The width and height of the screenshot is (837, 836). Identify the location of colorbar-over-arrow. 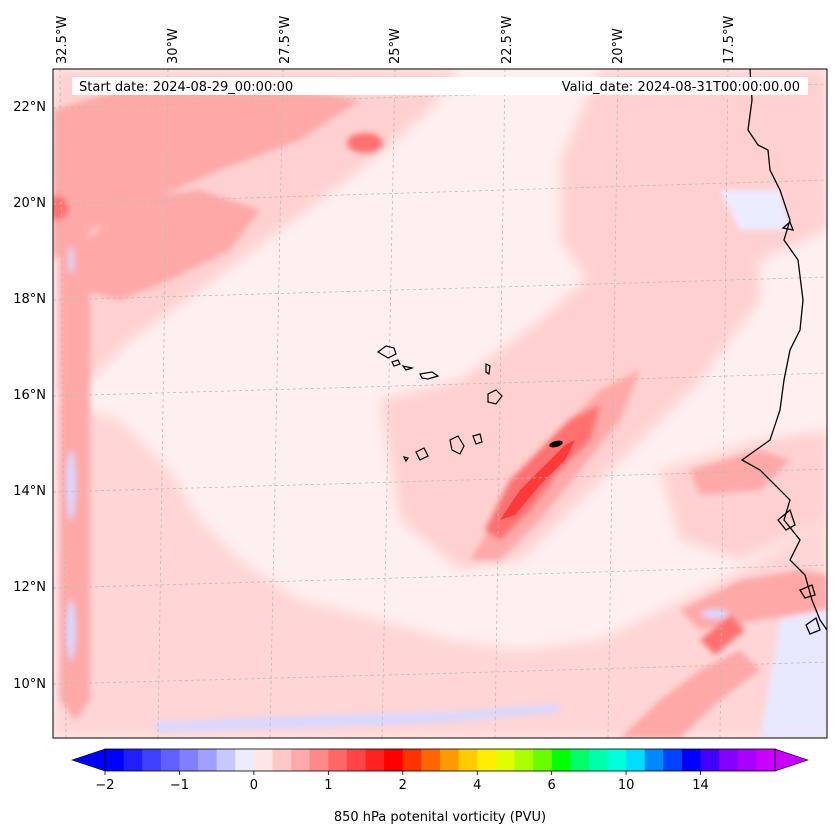
(791, 760).